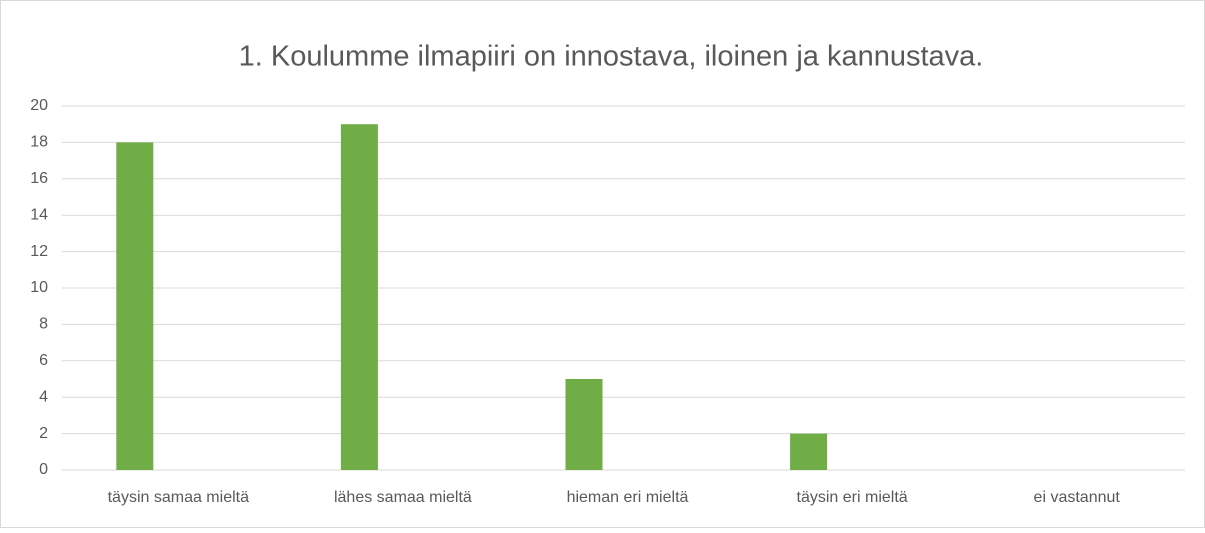  Describe the element at coordinates (39, 251) in the screenshot. I see `y-tick-label: 12` at that location.